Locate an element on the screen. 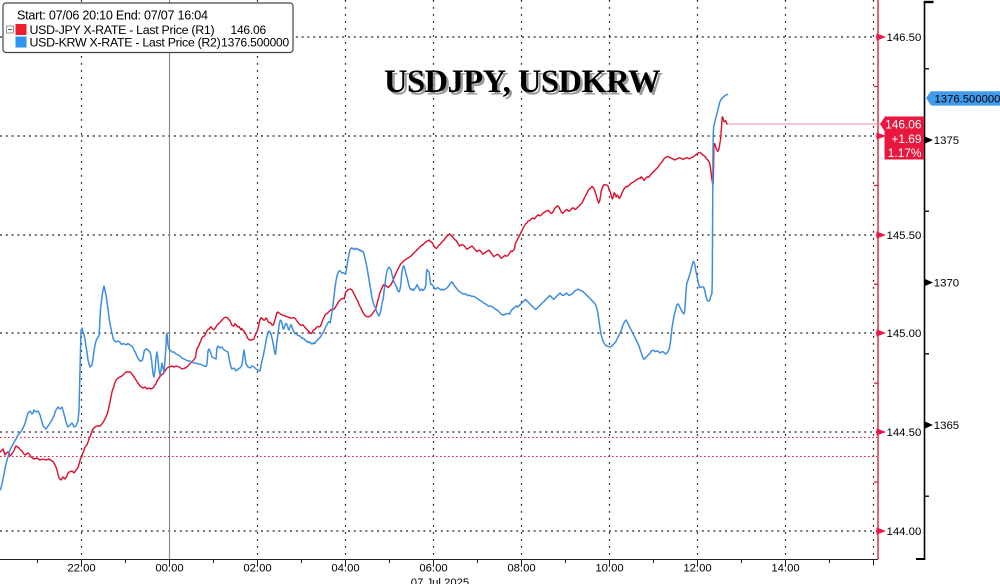  svg-text: 22:00 is located at coordinates (81, 569).